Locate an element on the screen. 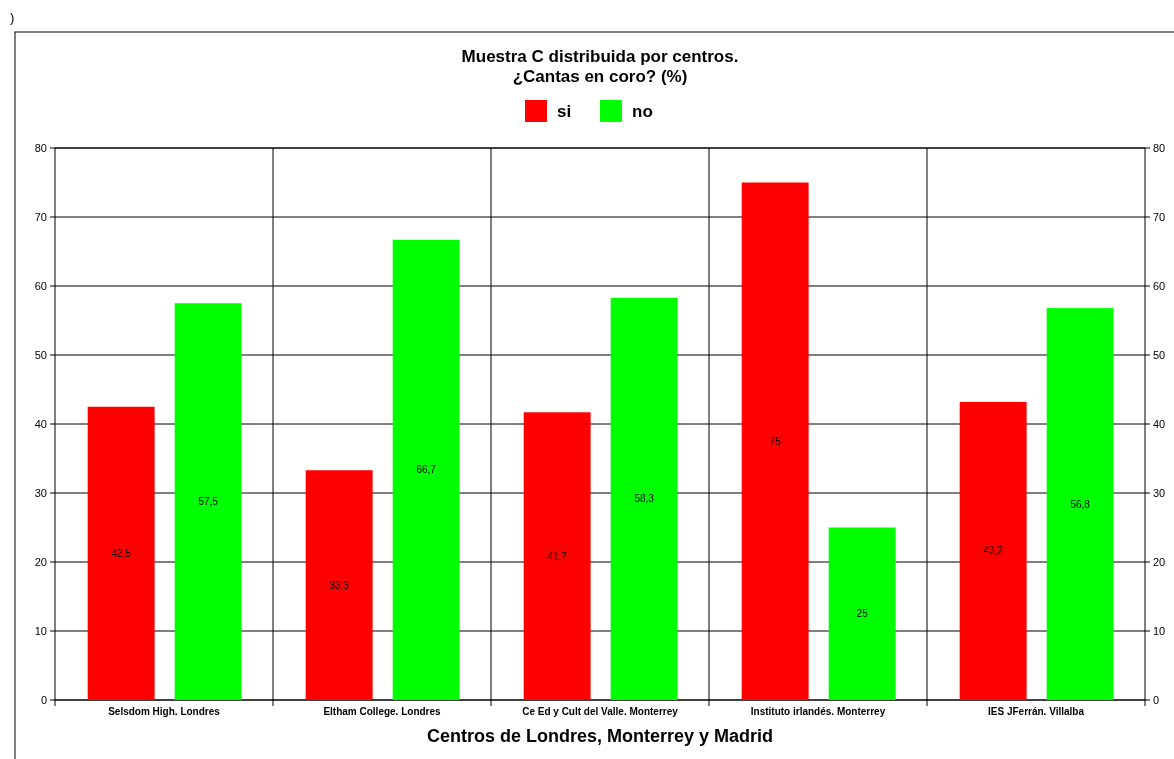 This screenshot has width=1174, height=759. y-tick-label: 20 is located at coordinates (40, 561).